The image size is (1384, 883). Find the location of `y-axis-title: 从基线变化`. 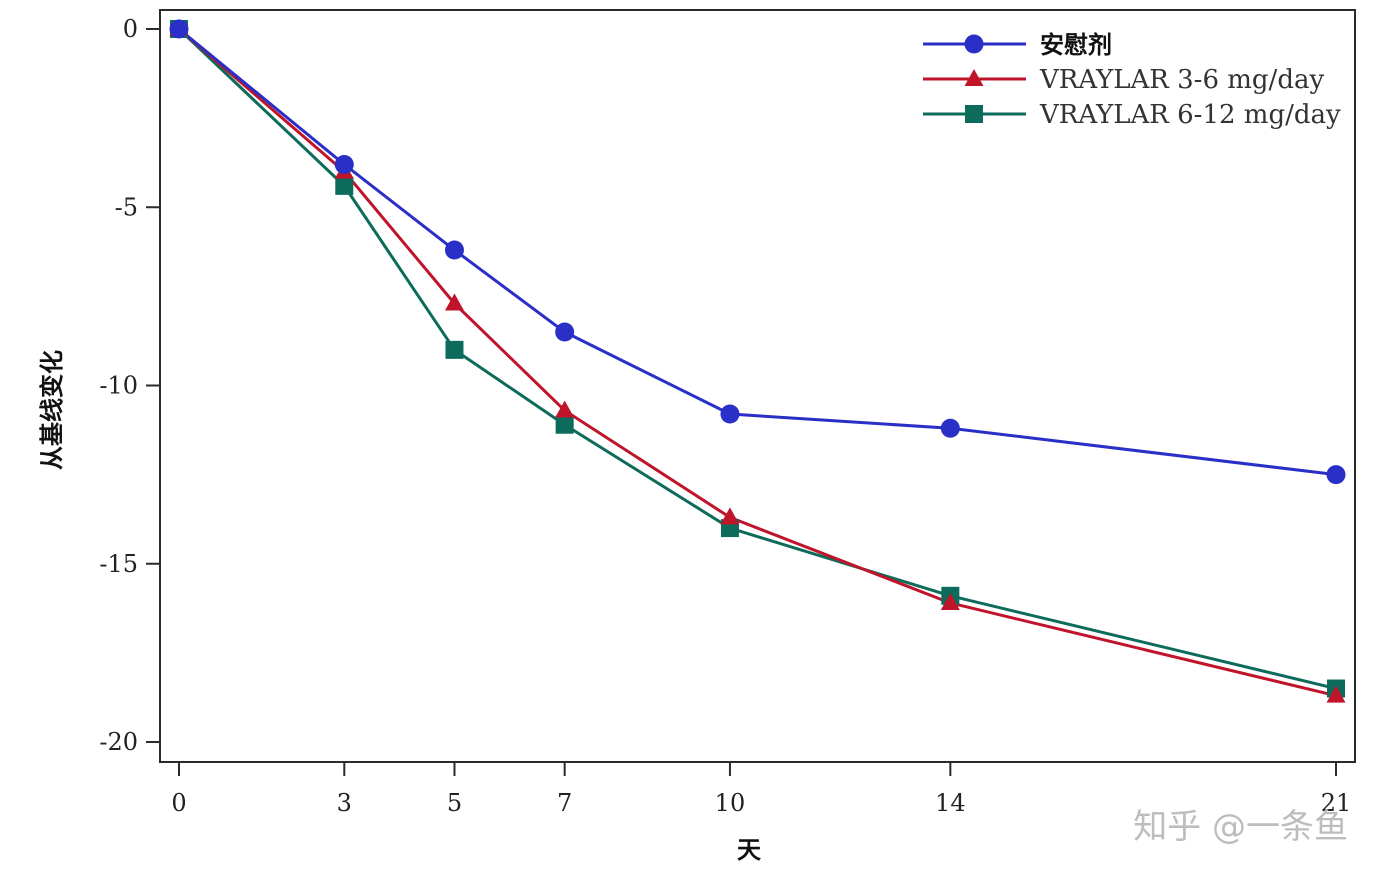

y-axis-title: 从基线变化 is located at coordinates (52, 410).